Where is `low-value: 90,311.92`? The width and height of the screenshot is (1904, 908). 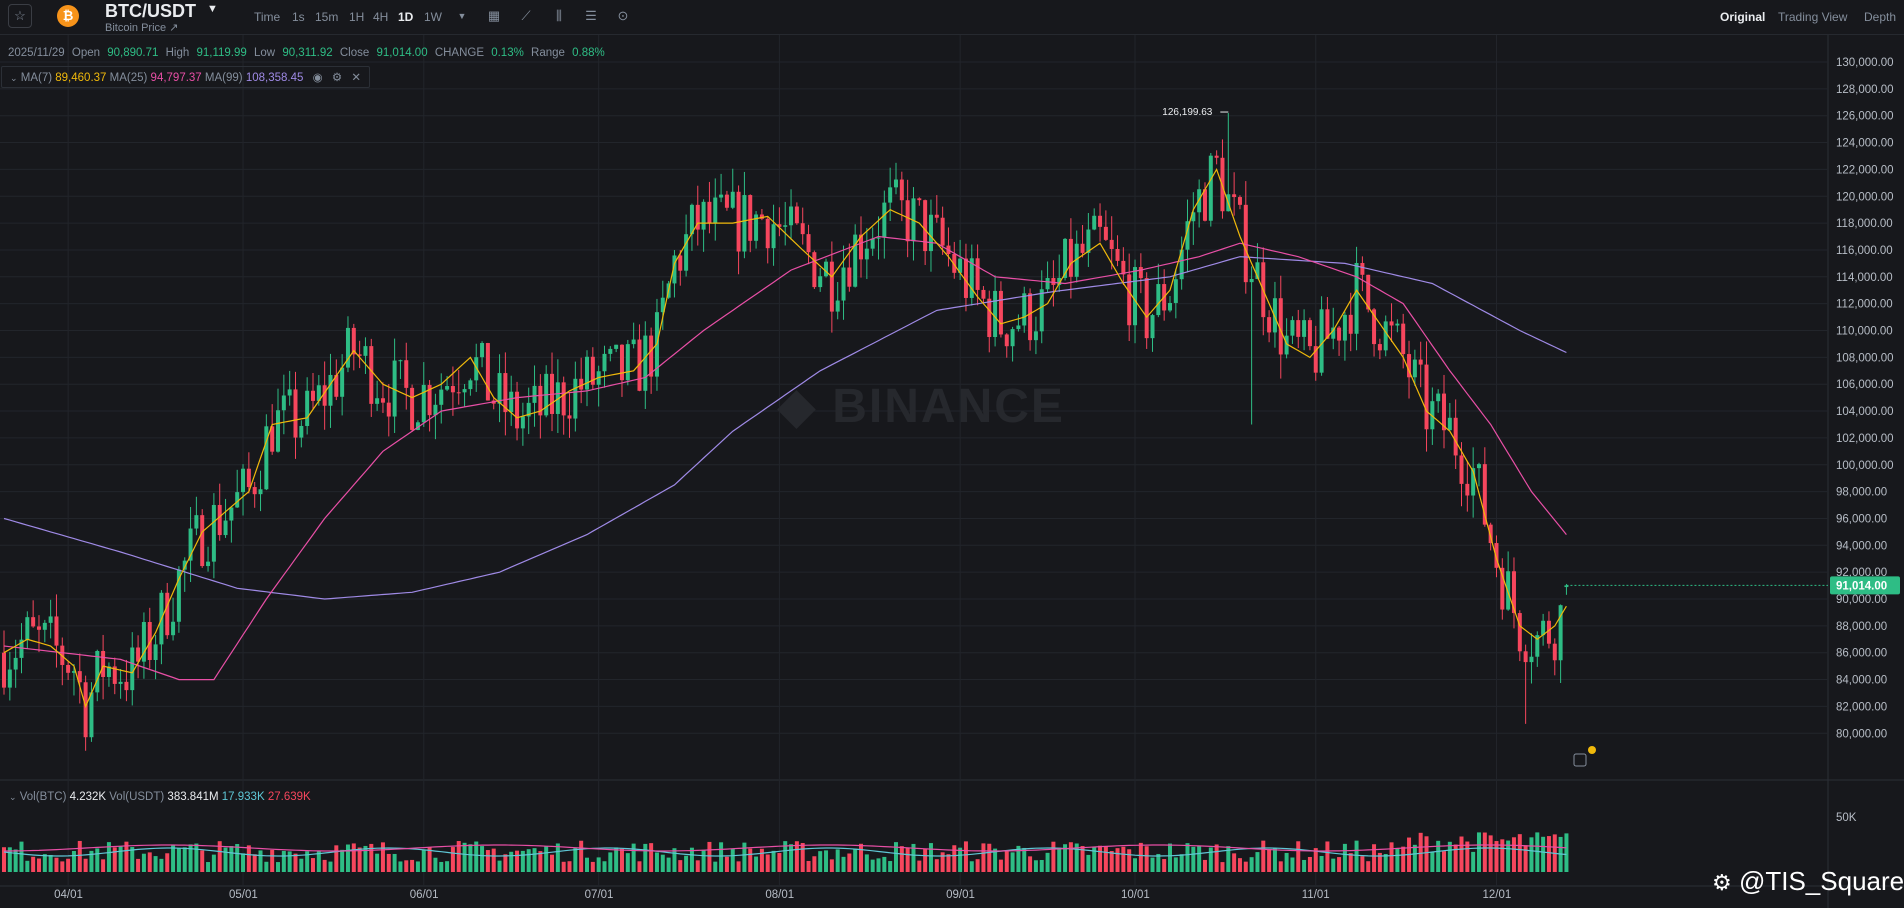 low-value: 90,311.92 is located at coordinates (307, 53).